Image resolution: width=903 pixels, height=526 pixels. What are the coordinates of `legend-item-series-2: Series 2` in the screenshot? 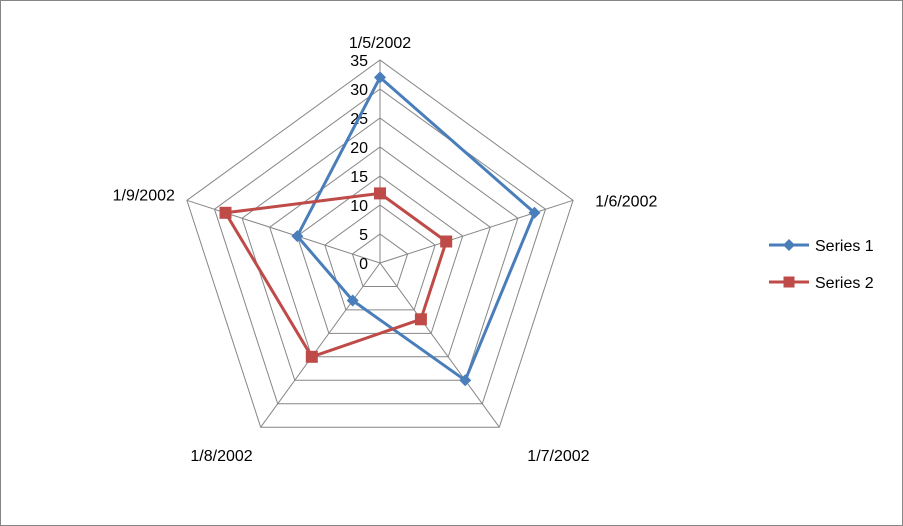 It's located at (821, 283).